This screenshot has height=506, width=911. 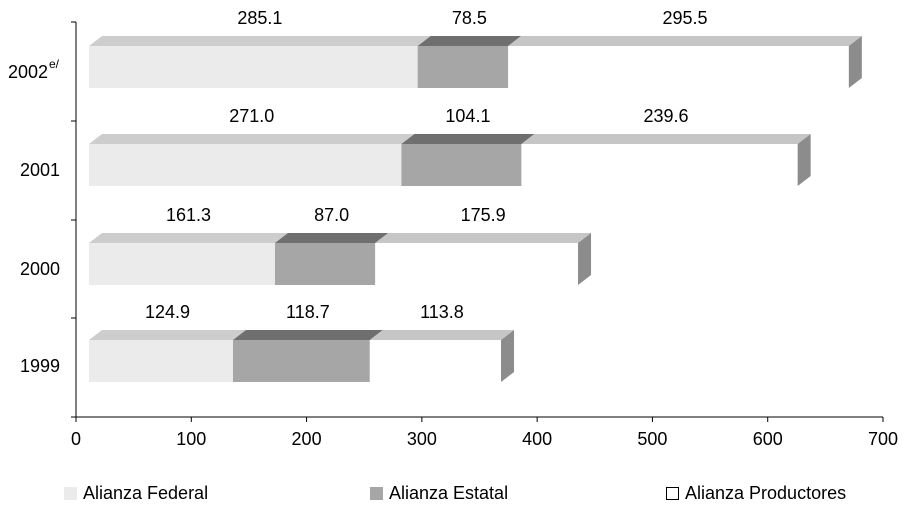 What do you see at coordinates (766, 492) in the screenshot?
I see `legend-label-productores: Alianza Productores` at bounding box center [766, 492].